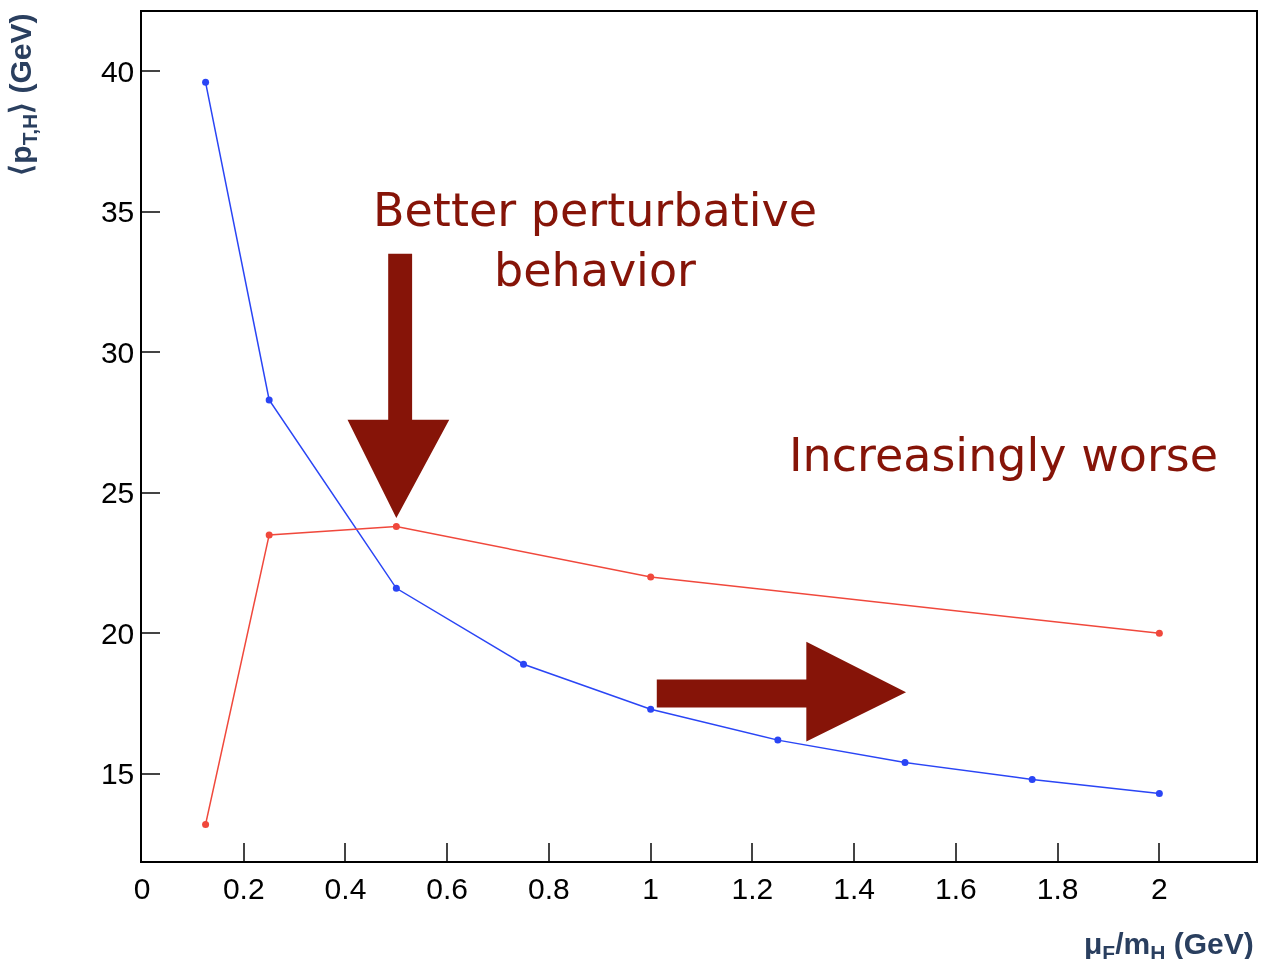 Image resolution: width=1264 pixels, height=959 pixels. Describe the element at coordinates (117, 493) in the screenshot. I see `y-tick-label: 25` at that location.